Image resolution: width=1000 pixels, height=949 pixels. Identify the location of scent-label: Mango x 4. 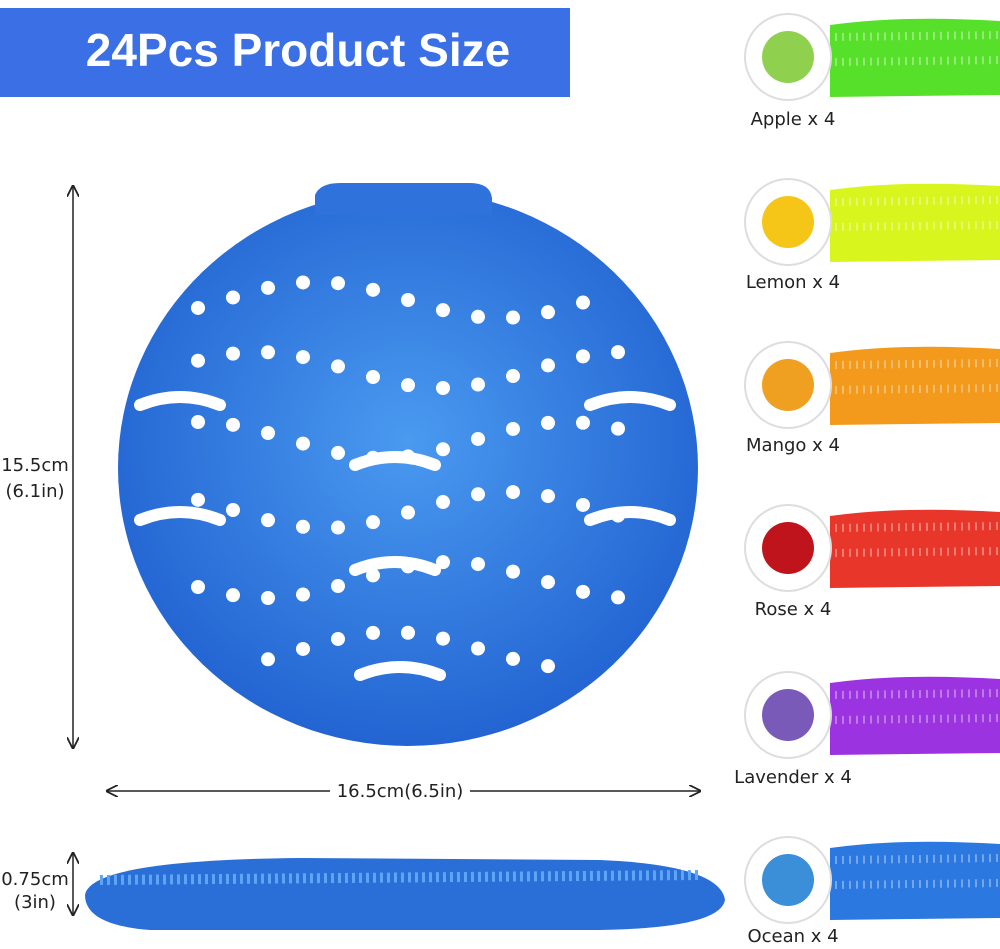
(793, 445).